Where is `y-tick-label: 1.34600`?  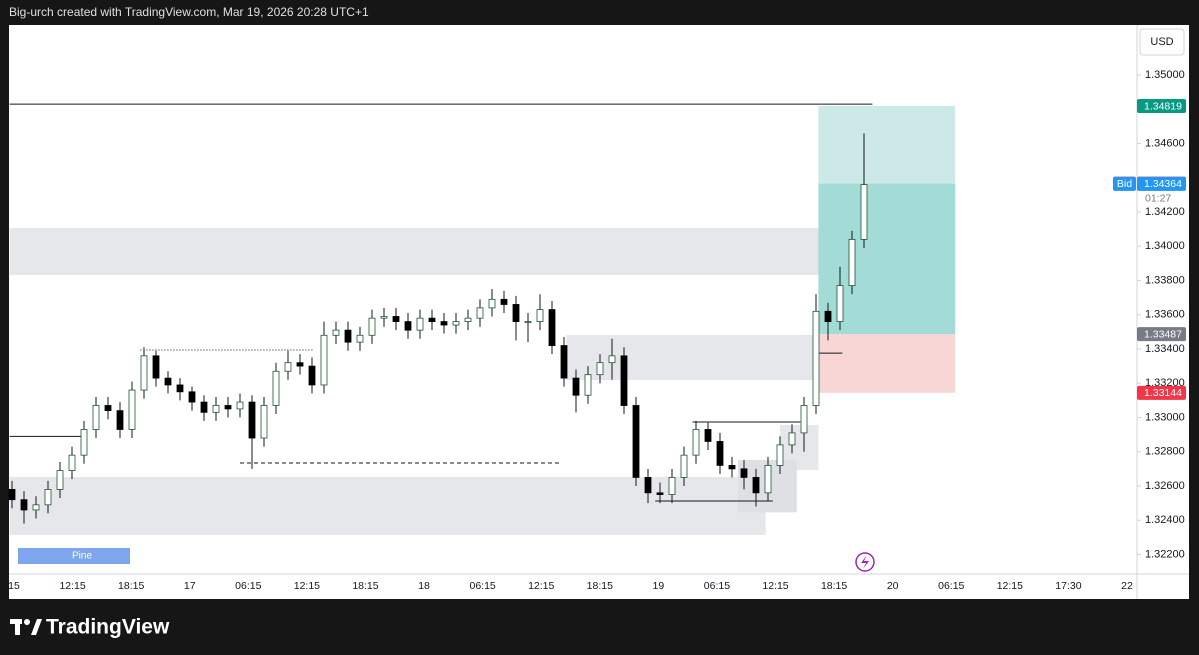
y-tick-label: 1.34600 is located at coordinates (1165, 143).